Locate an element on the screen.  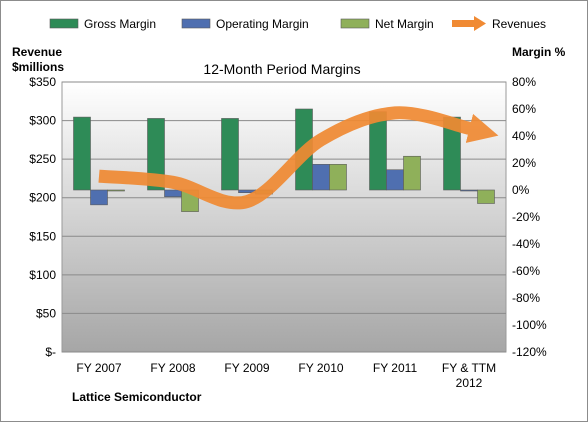
x-axis-tick-label: FY 2010 is located at coordinates (320, 368).